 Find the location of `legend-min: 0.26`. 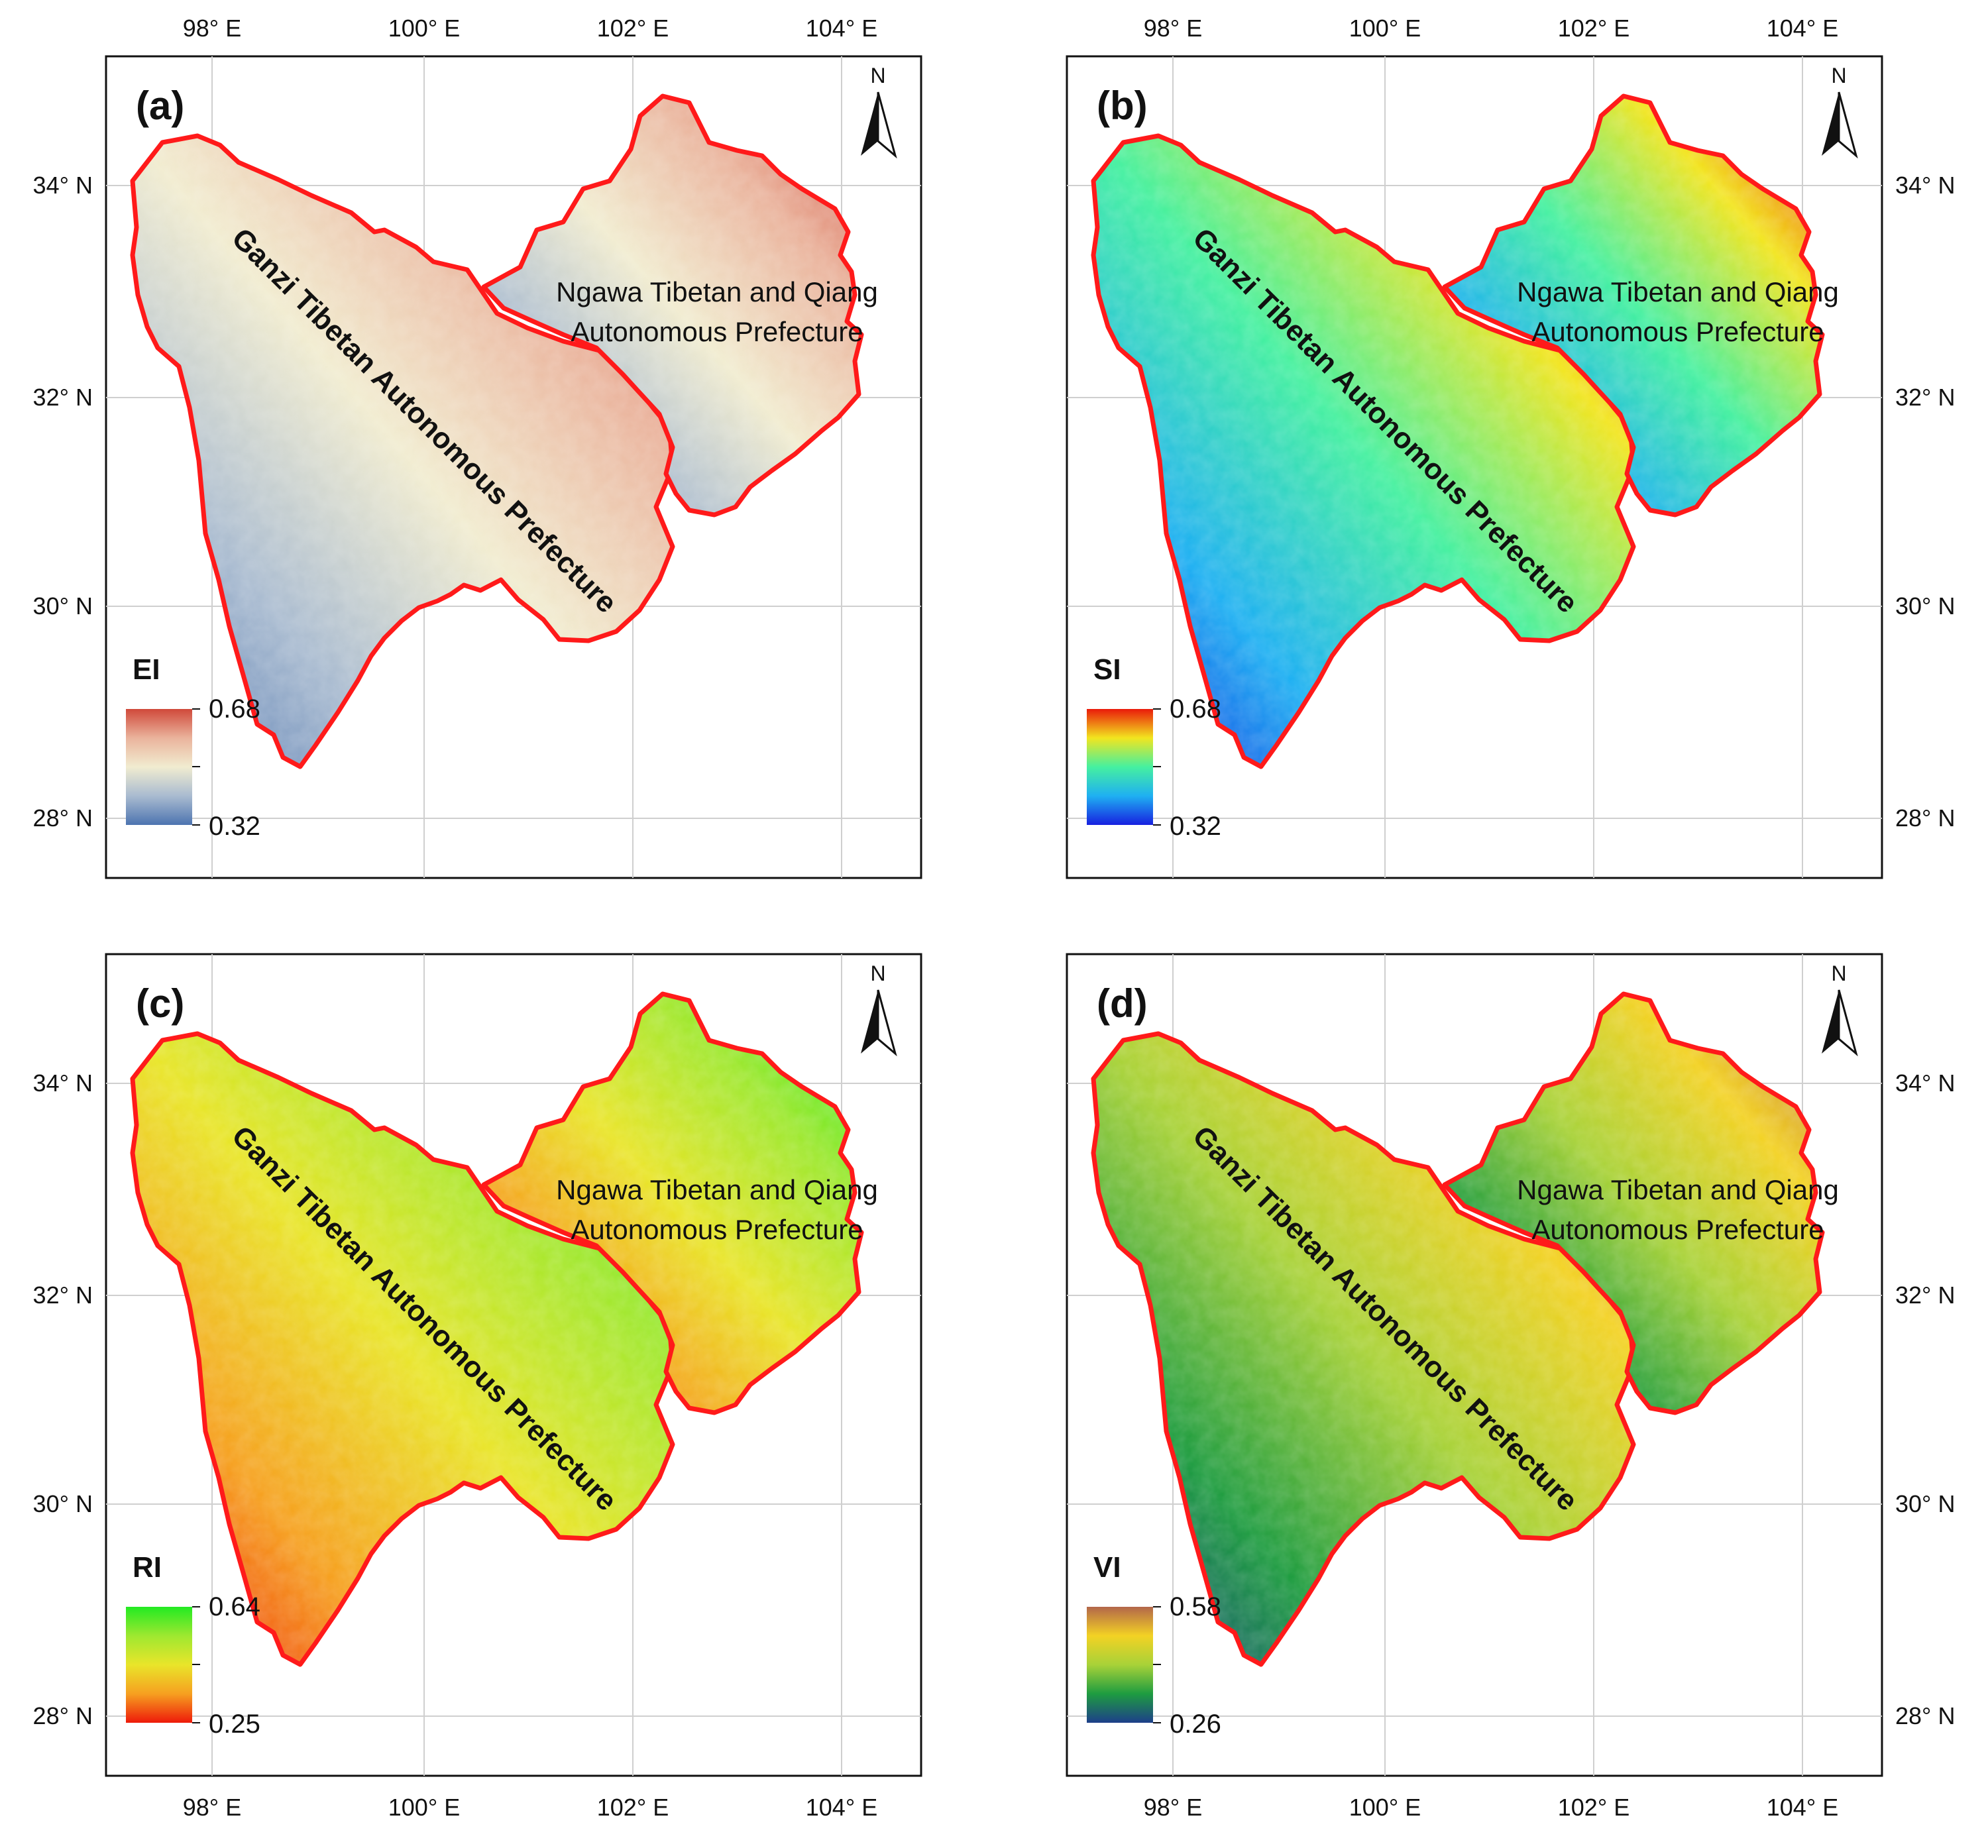

legend-min: 0.26 is located at coordinates (1195, 1724).